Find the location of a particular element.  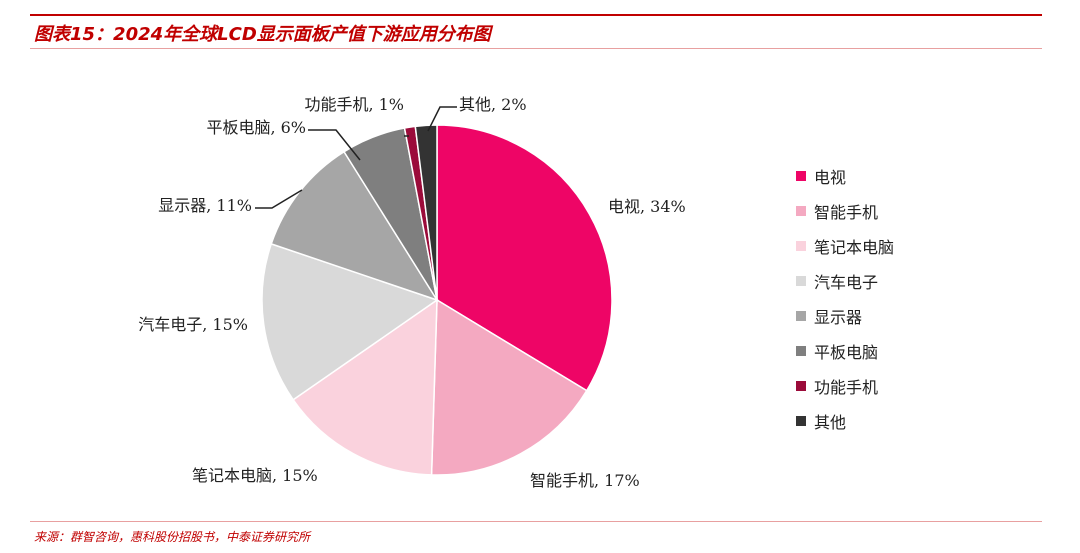

legend-label: 汽车电子 is located at coordinates (846, 282).